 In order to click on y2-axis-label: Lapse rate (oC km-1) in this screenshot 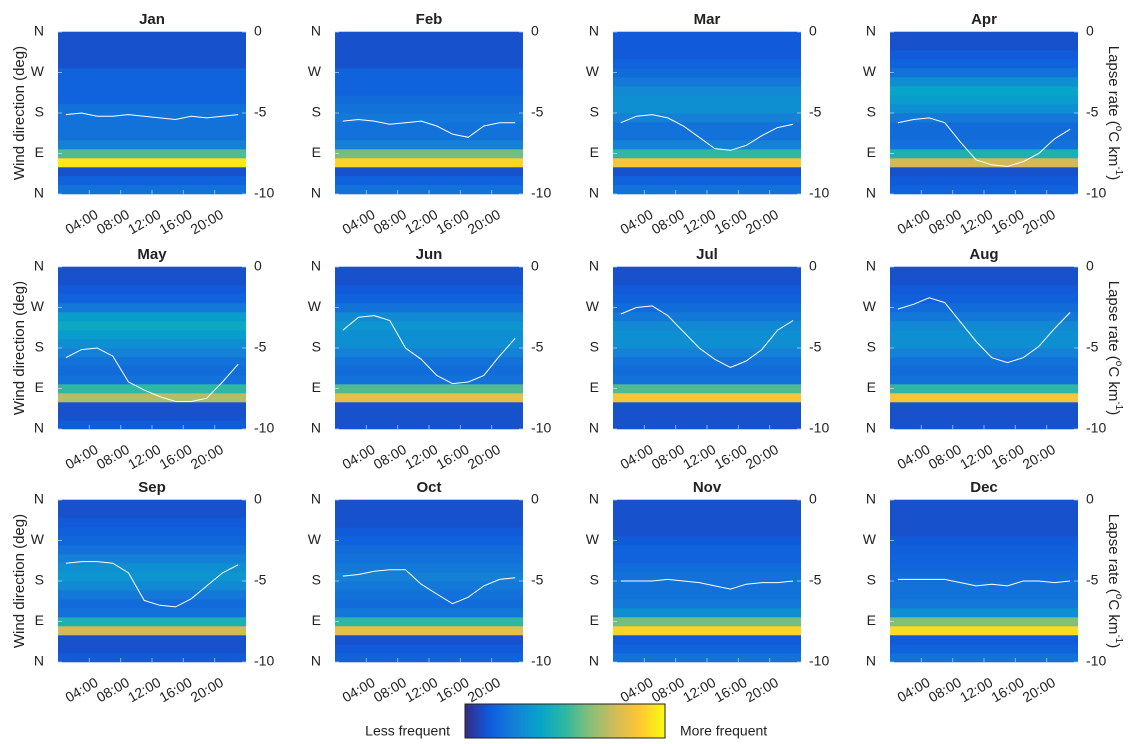, I will do `click(1114, 113)`.